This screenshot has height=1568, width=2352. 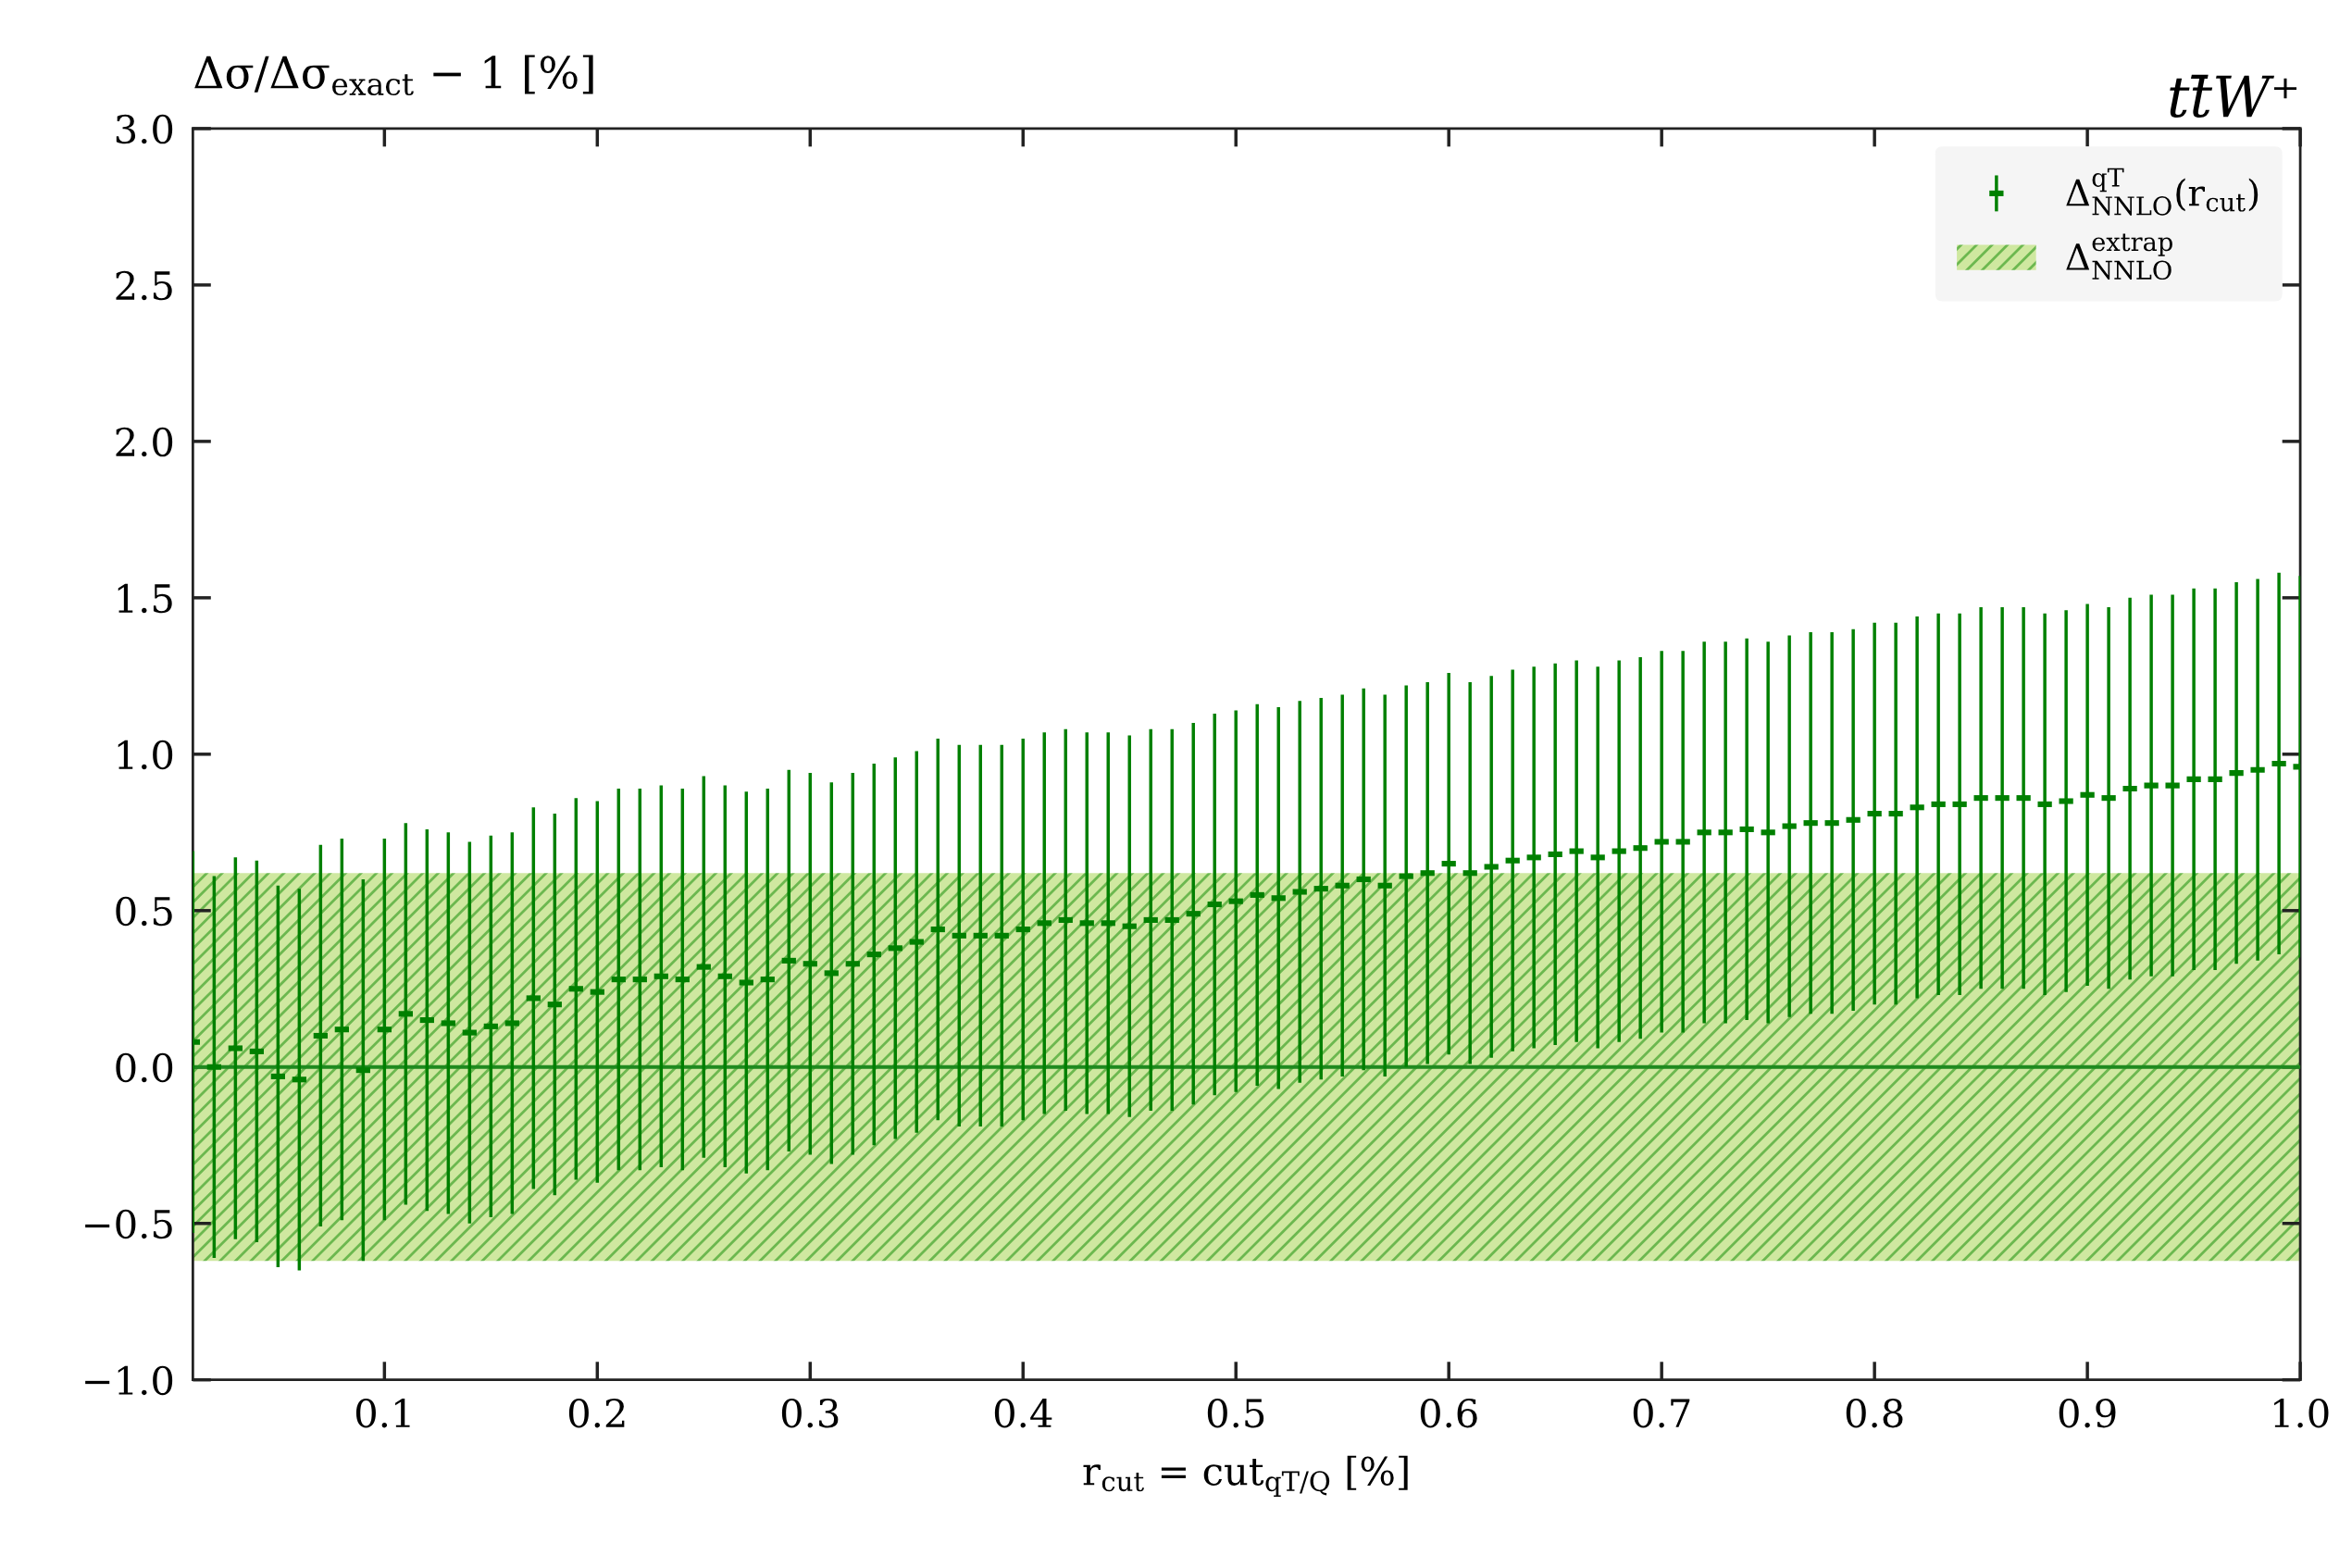 What do you see at coordinates (145, 755) in the screenshot?
I see `y-tick-label: 1.0` at bounding box center [145, 755].